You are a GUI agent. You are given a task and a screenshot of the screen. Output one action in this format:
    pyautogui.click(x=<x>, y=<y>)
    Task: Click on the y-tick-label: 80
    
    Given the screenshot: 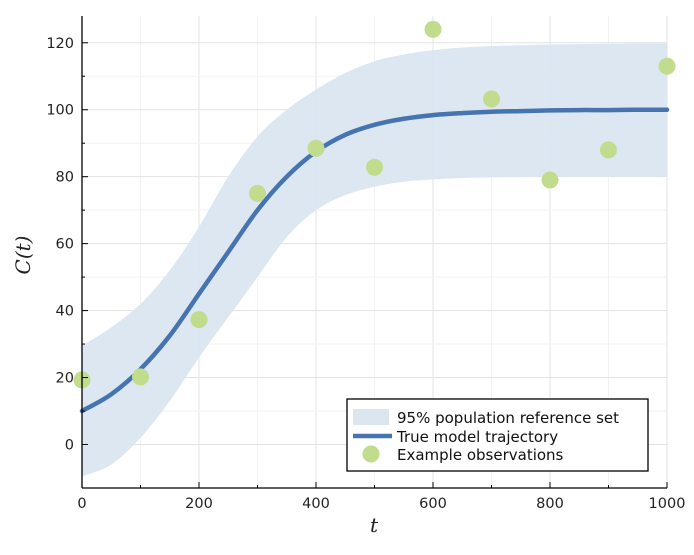 What is the action you would take?
    pyautogui.click(x=65, y=178)
    